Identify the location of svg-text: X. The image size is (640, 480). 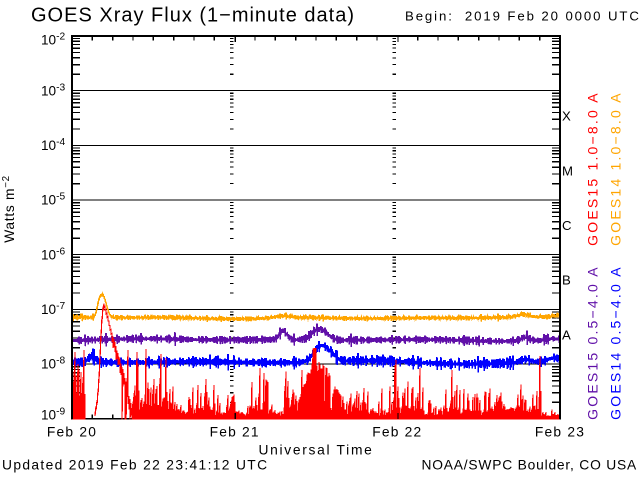
(566, 116).